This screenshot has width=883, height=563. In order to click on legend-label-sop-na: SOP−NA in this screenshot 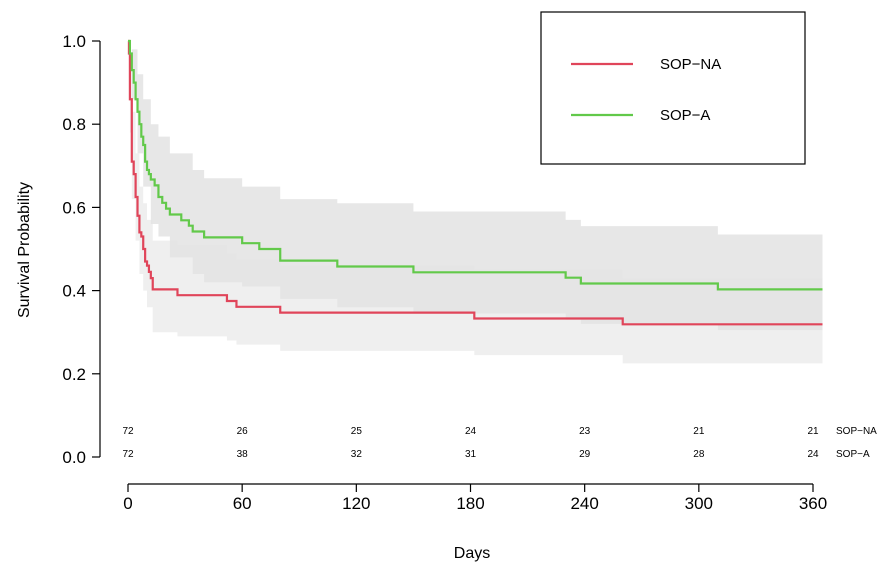, I will do `click(690, 64)`.